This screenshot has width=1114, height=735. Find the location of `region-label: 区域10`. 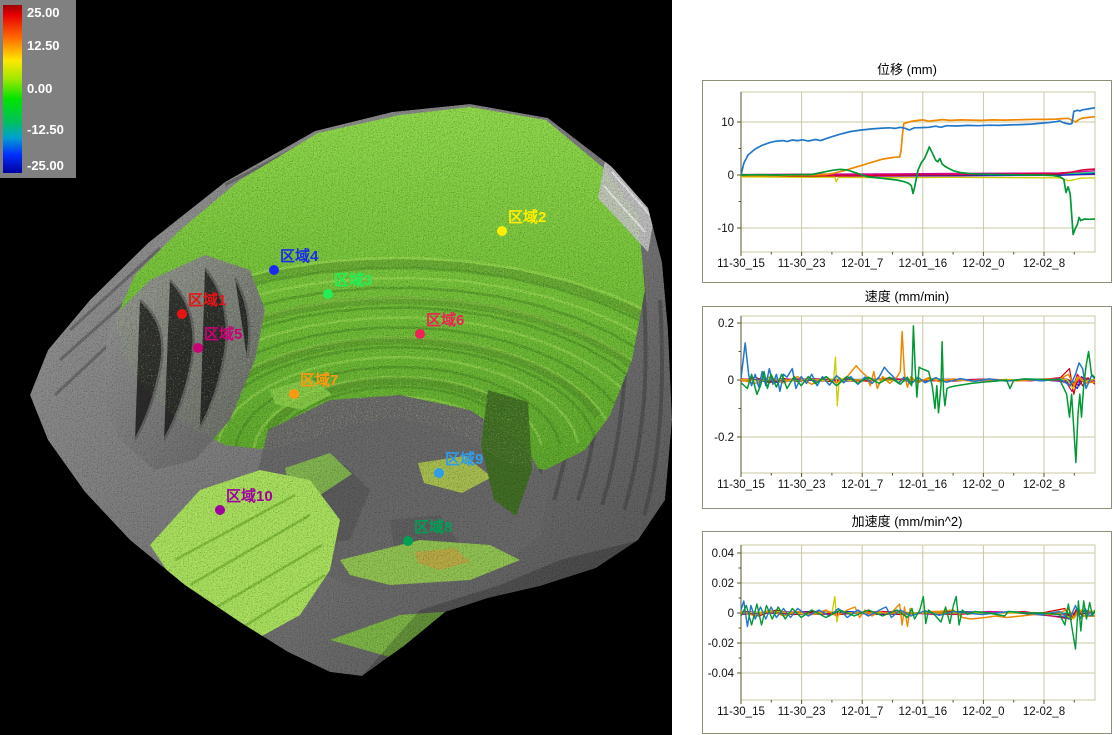

region-label: 区域10 is located at coordinates (249, 496).